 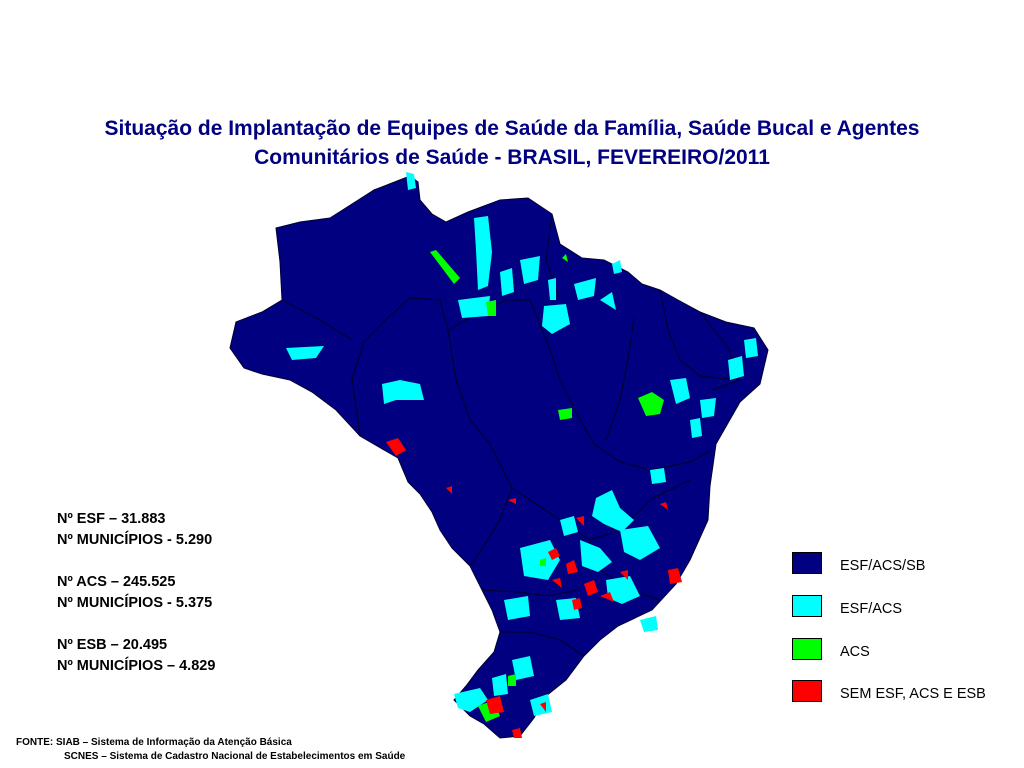 I want to click on stat-acs: Nº ACS – 245.525, so click(x=116, y=582).